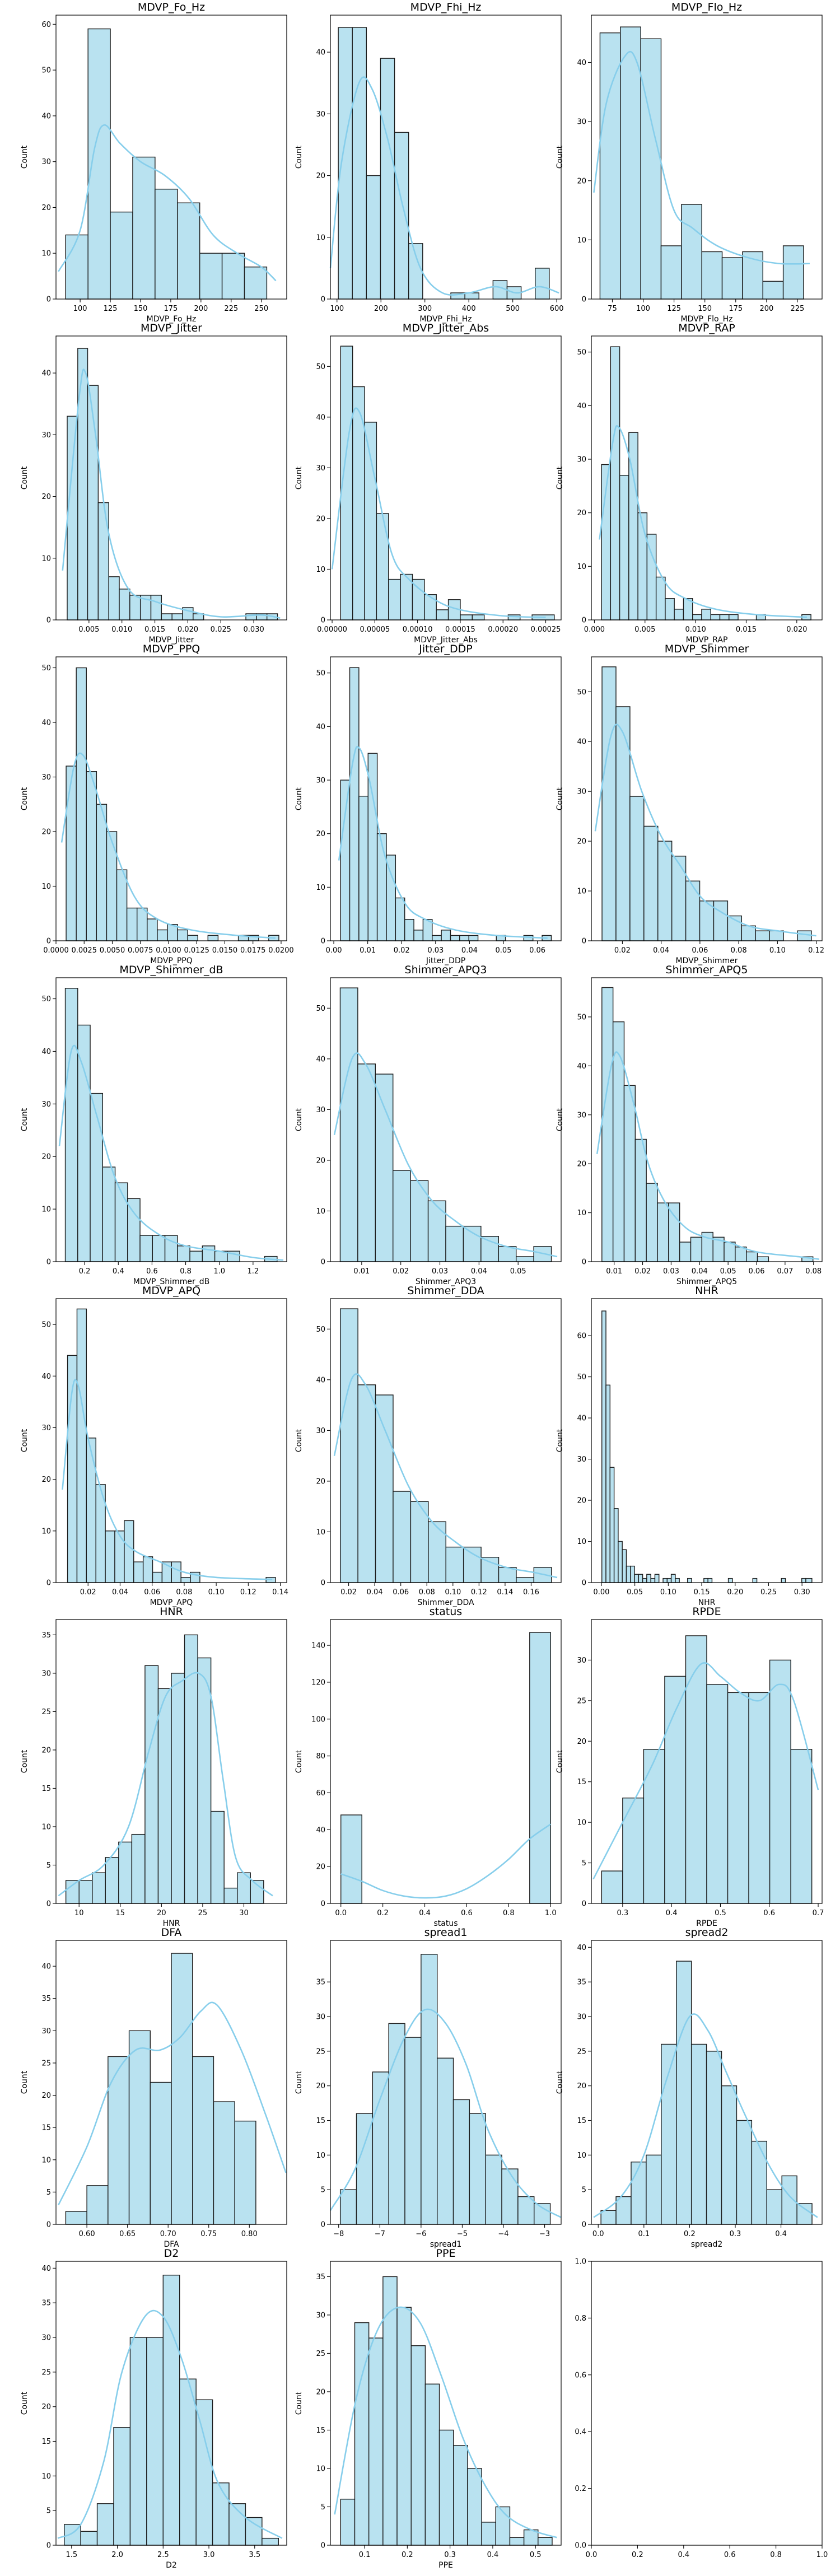 The image size is (840, 2576). I want to click on x-axis-label: MDVP_RAP, so click(707, 641).